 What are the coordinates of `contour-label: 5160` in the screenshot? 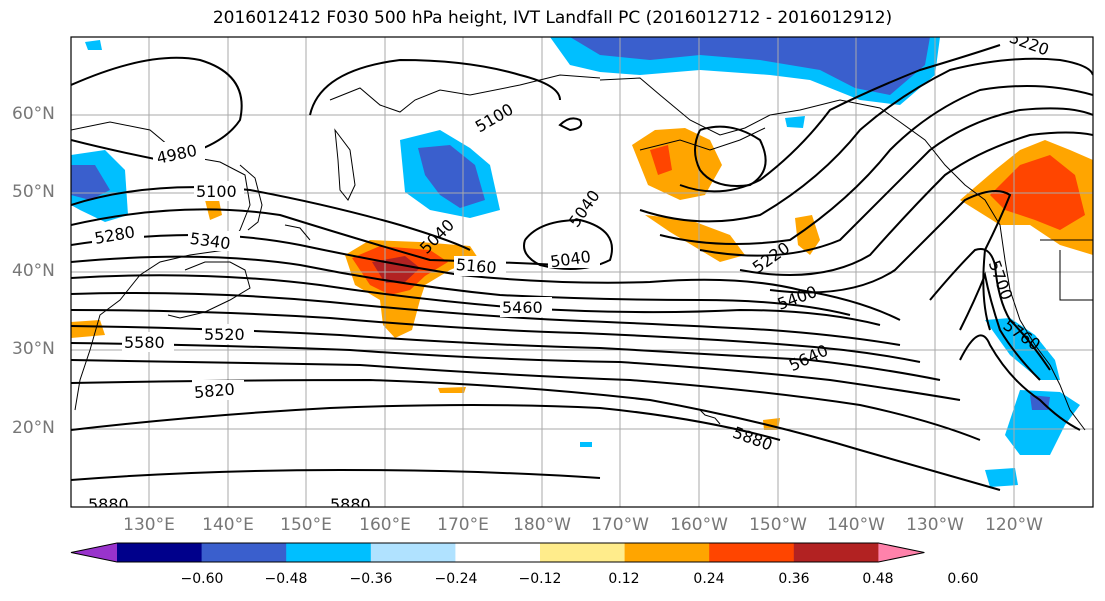 It's located at (476, 266).